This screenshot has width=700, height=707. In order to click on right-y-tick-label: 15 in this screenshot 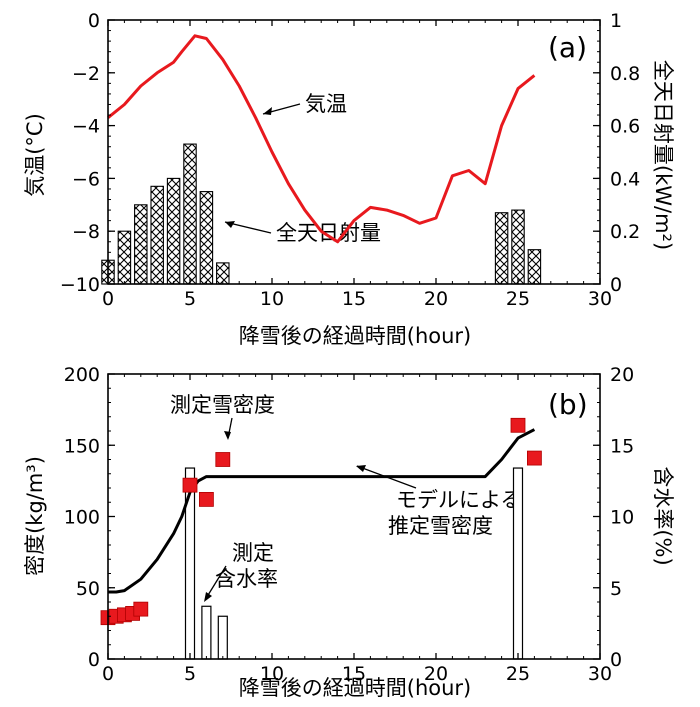, I will do `click(622, 446)`.